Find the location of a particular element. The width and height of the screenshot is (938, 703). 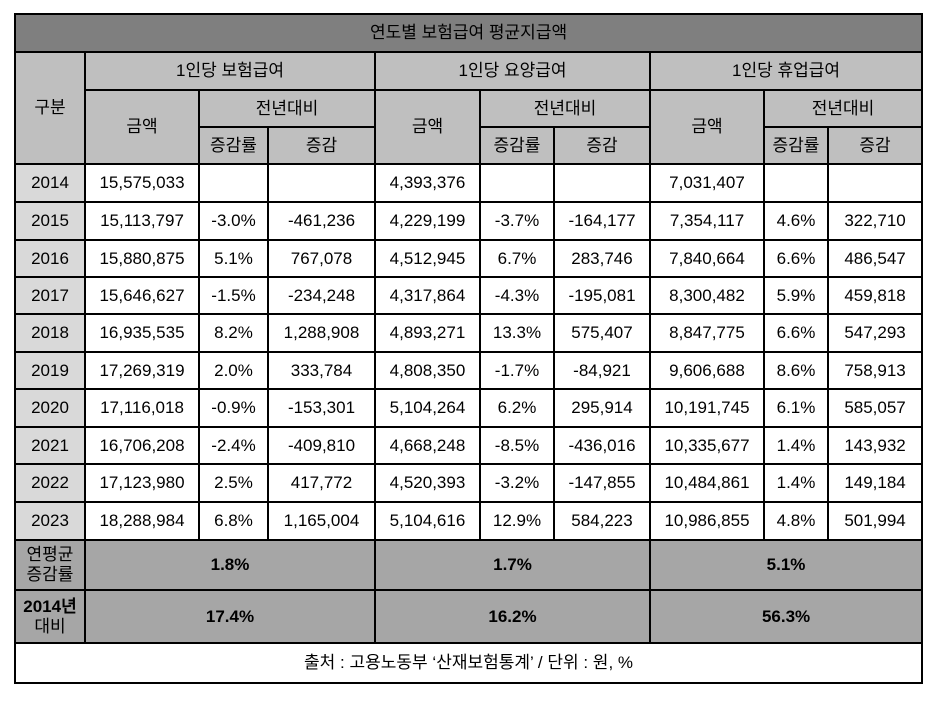

leave-change-cell: 758,913 is located at coordinates (875, 370).